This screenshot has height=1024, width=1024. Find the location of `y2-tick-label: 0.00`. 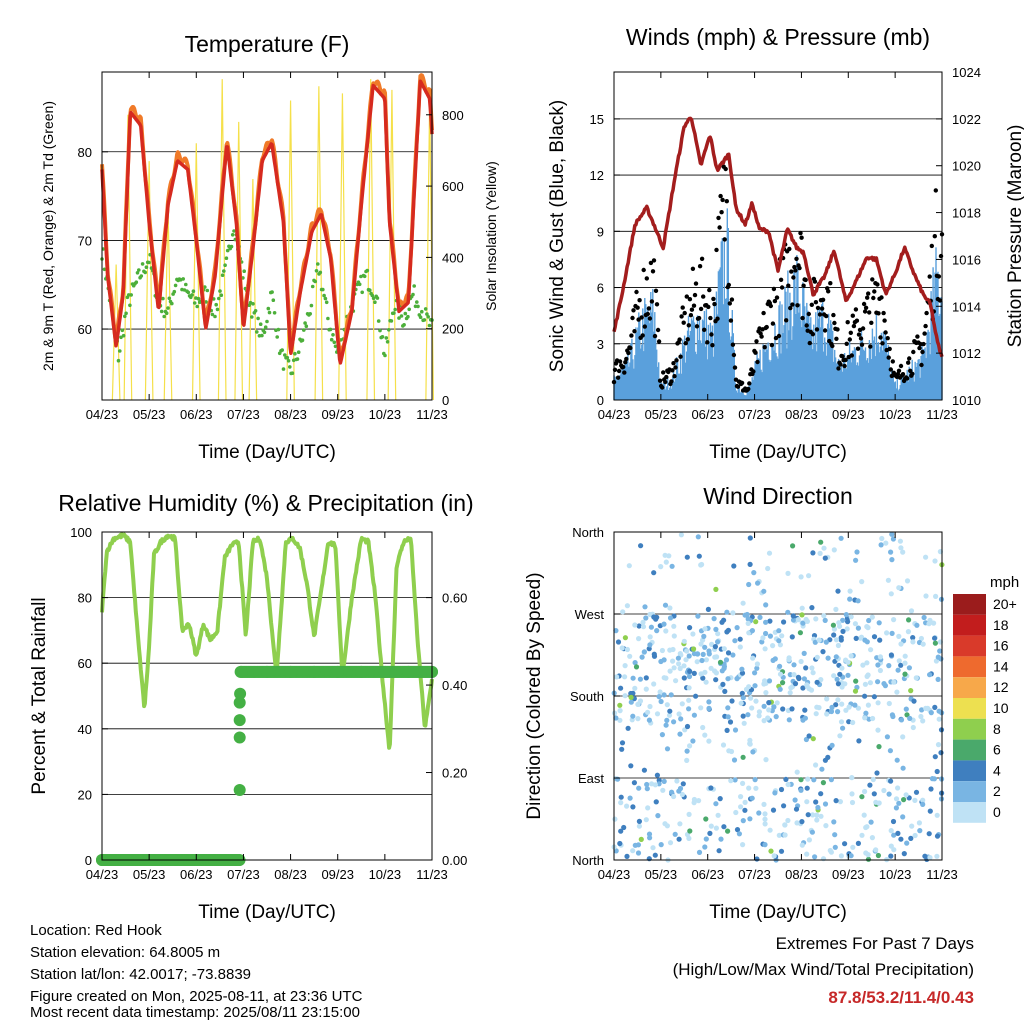

y2-tick-label: 0.00 is located at coordinates (454, 860).